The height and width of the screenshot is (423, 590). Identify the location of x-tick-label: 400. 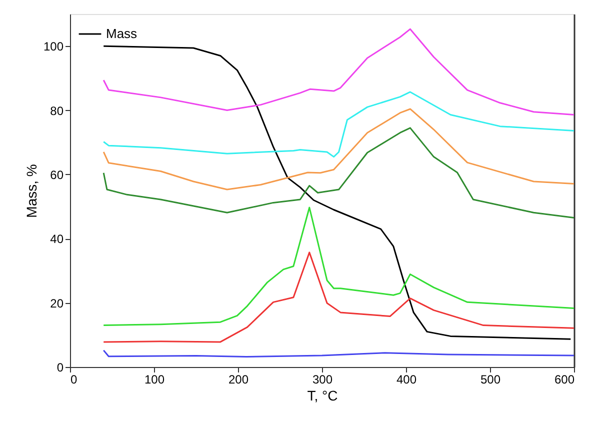
(406, 379).